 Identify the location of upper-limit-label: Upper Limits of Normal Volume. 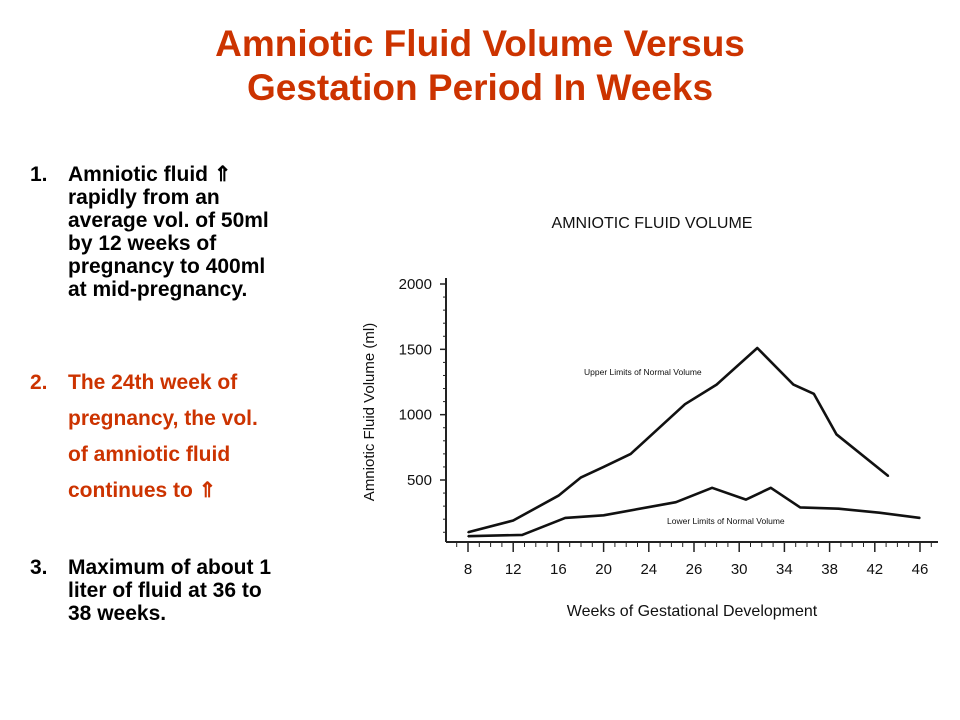
(643, 372).